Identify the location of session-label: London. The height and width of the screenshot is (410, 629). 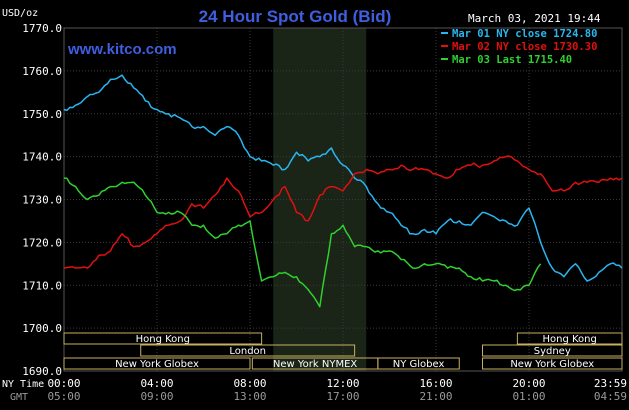
(247, 351).